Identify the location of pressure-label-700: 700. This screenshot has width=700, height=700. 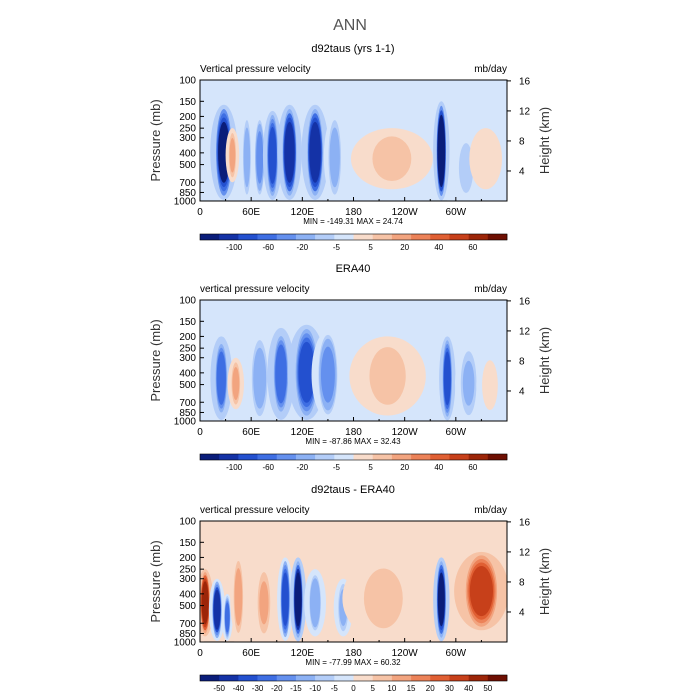
(187, 403).